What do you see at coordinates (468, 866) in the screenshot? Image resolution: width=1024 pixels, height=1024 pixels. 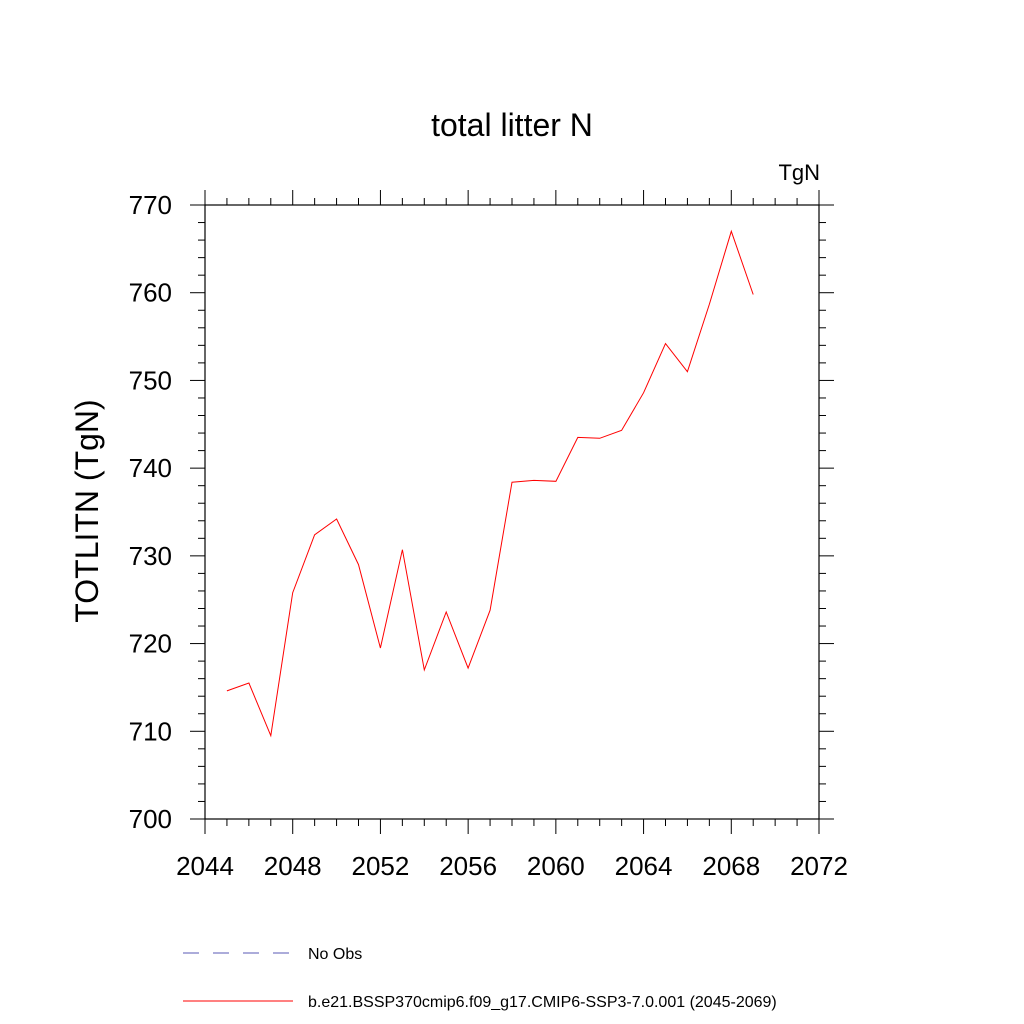 I see `x-tick-label: 2056` at bounding box center [468, 866].